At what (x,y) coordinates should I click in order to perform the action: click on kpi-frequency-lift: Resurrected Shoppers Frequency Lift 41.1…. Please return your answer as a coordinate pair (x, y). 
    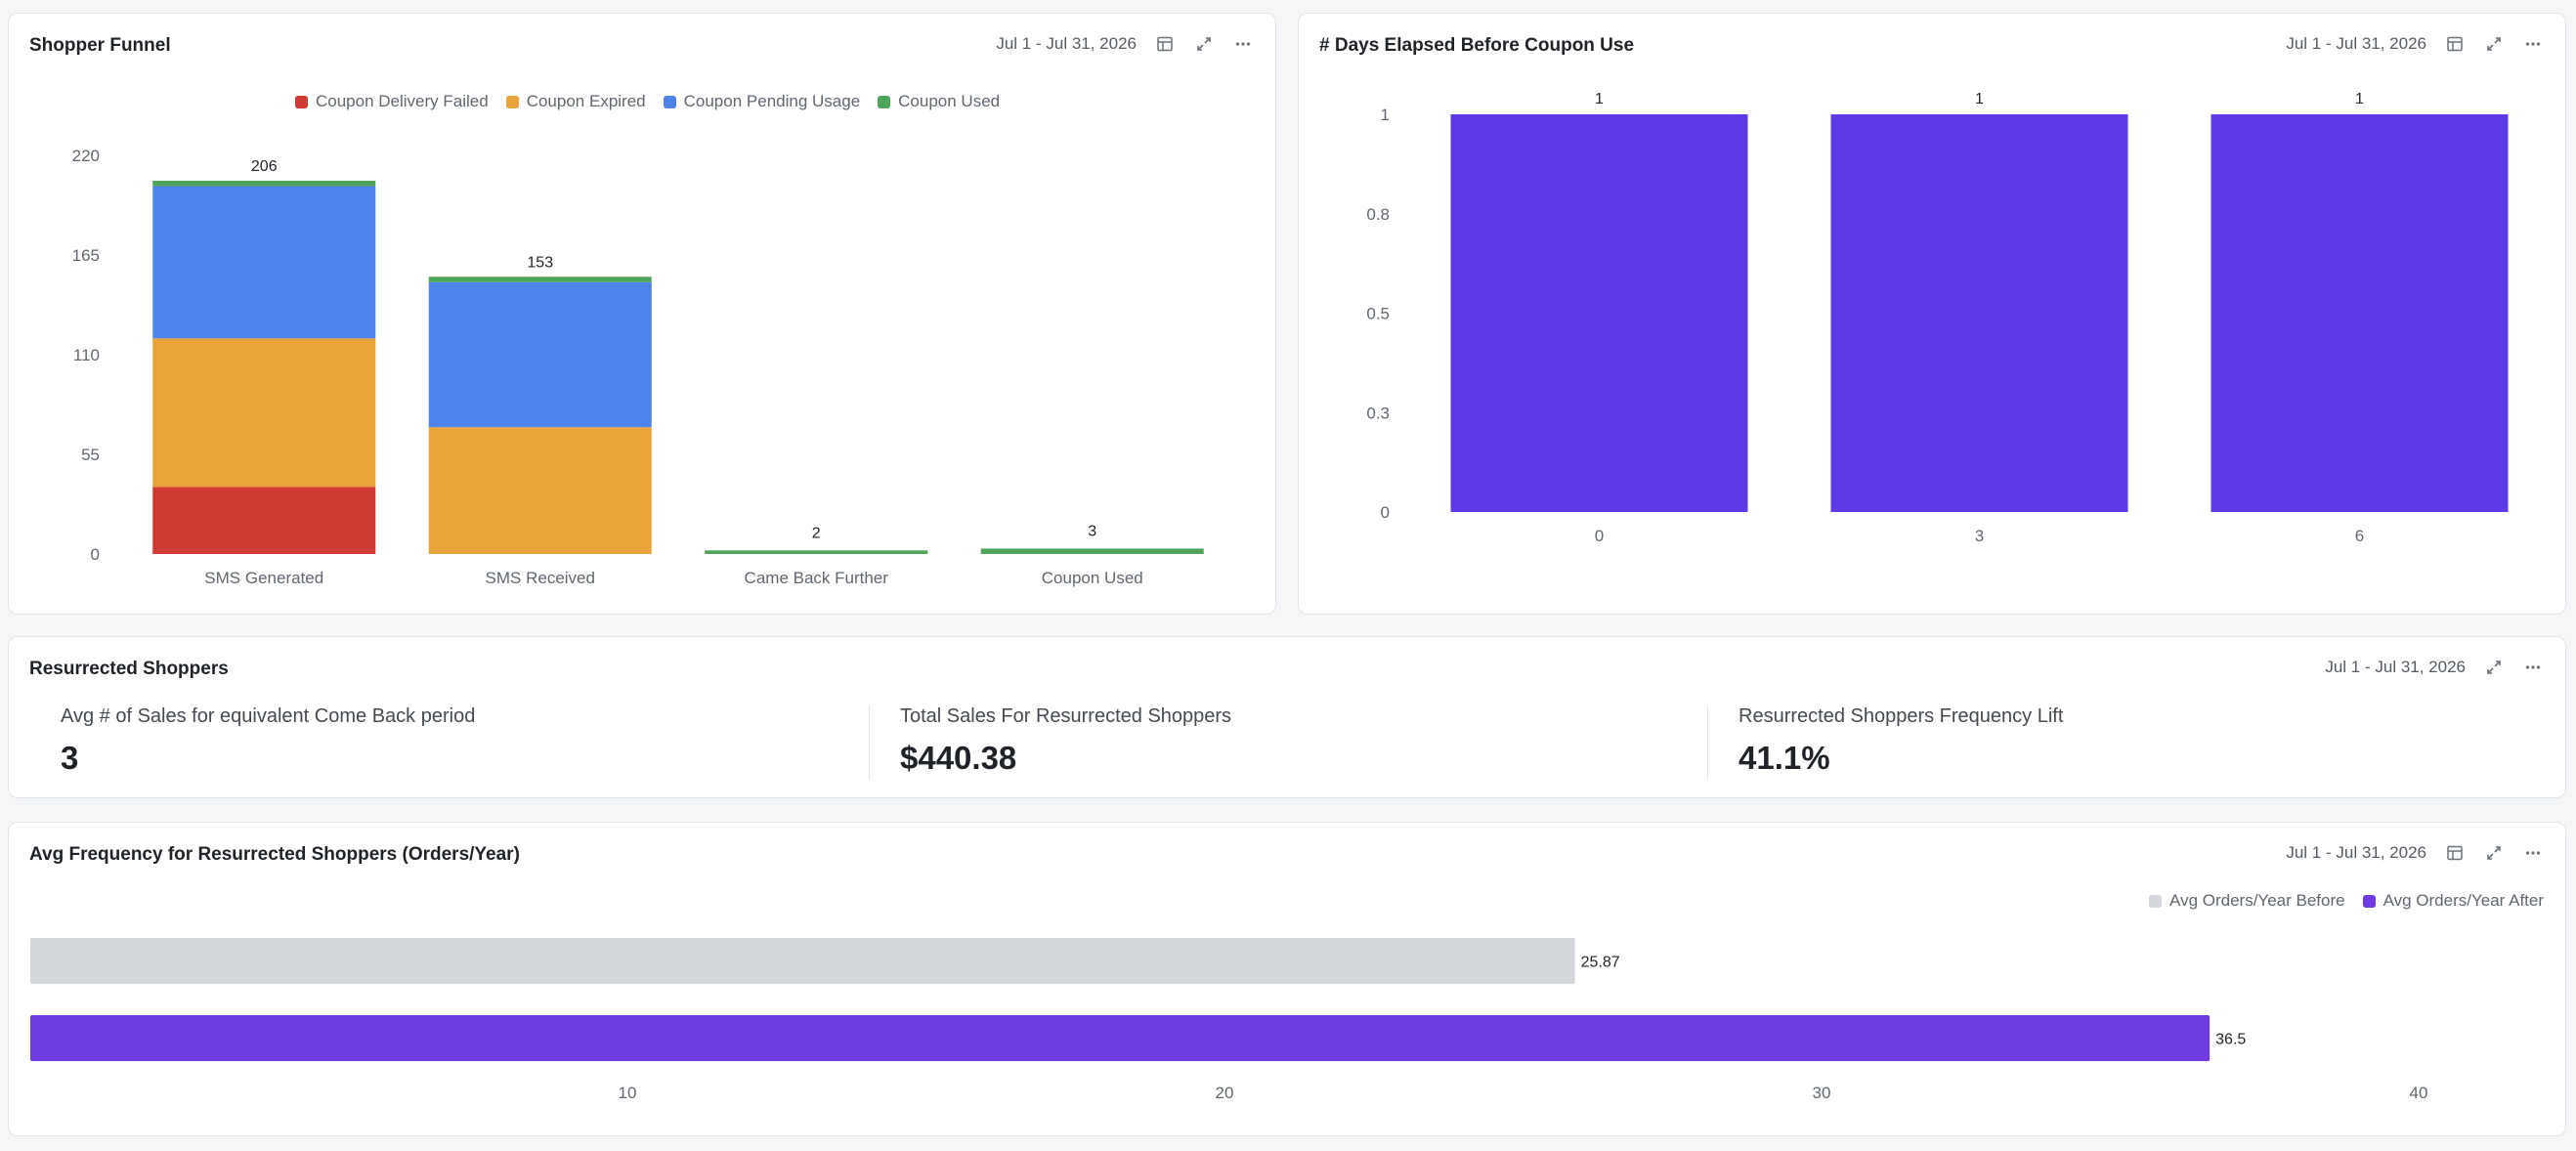
    Looking at the image, I should click on (1901, 741).